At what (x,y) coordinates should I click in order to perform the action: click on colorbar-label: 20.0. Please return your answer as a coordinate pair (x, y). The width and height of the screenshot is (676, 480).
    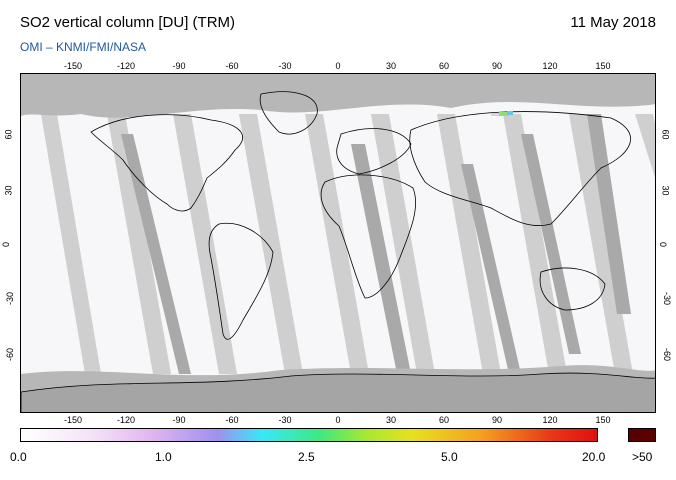
    Looking at the image, I should click on (594, 457).